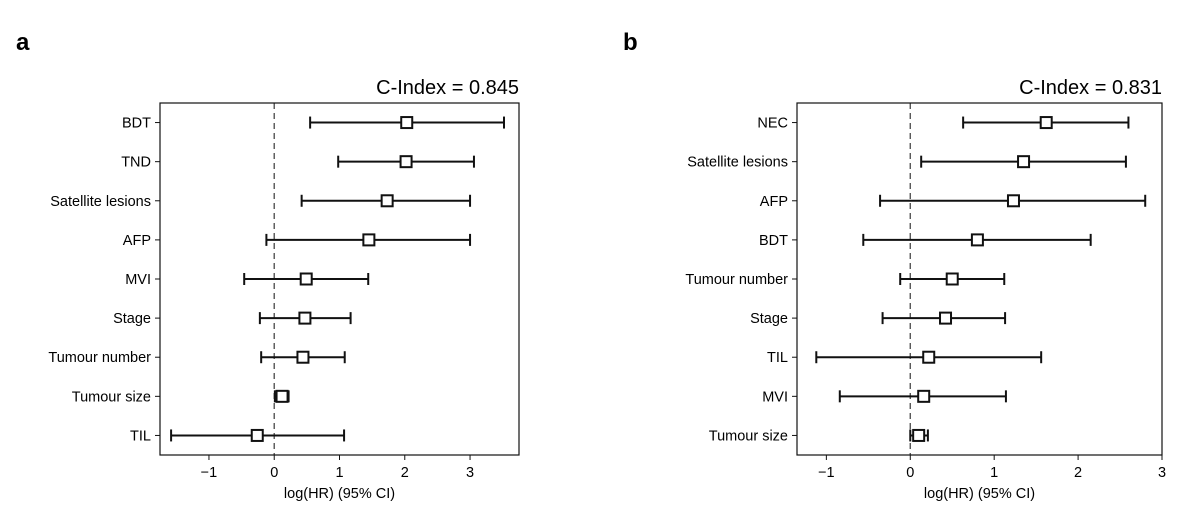 The height and width of the screenshot is (526, 1203). I want to click on row-label: TND, so click(136, 163).